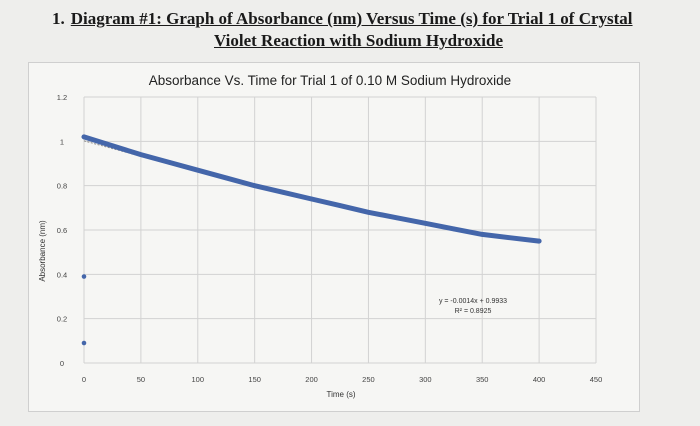 The height and width of the screenshot is (426, 700). I want to click on heading-line-2: Violet Reaction with Sodium Hydroxide, so click(359, 40).